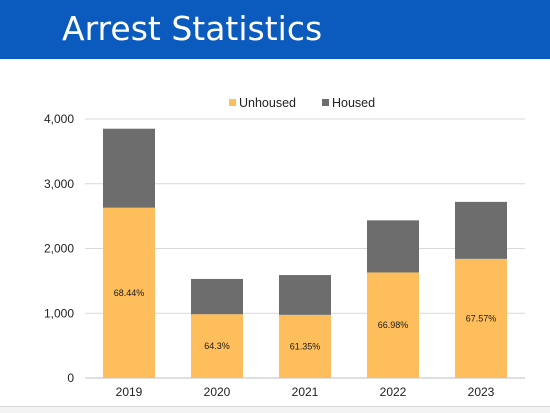 The height and width of the screenshot is (413, 550). I want to click on title-bar: Arrest Statistics, so click(275, 29).